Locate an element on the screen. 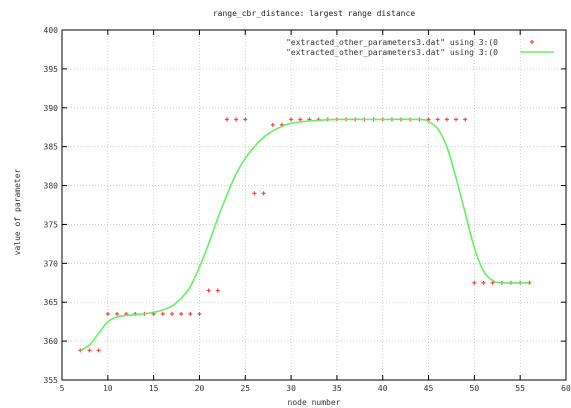 The width and height of the screenshot is (571, 408). x-tick-label: 55 is located at coordinates (520, 388).